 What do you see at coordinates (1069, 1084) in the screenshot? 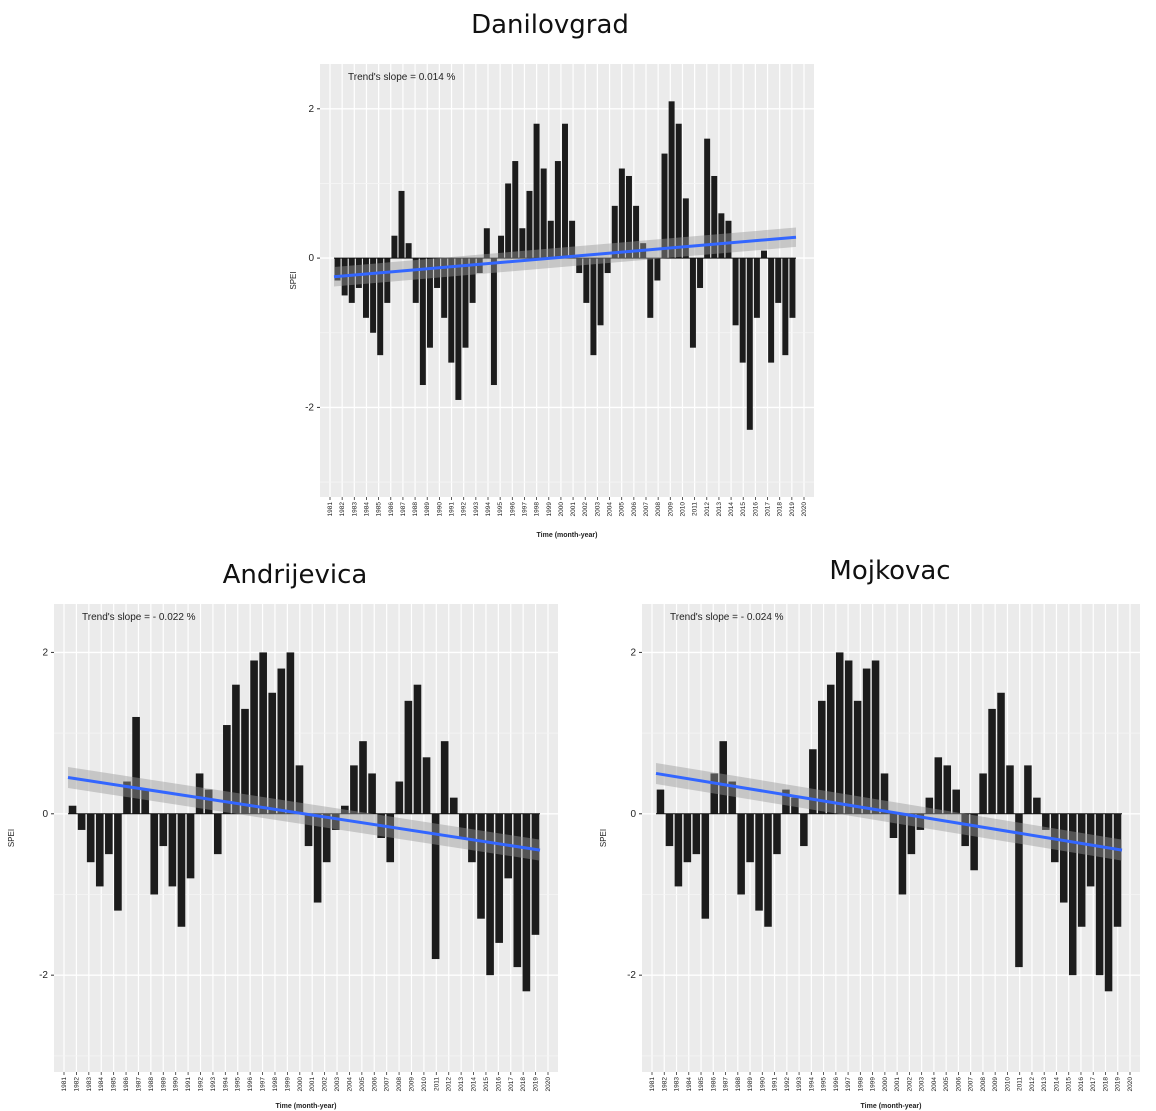
I see `x-tick-label: 2015` at bounding box center [1069, 1084].